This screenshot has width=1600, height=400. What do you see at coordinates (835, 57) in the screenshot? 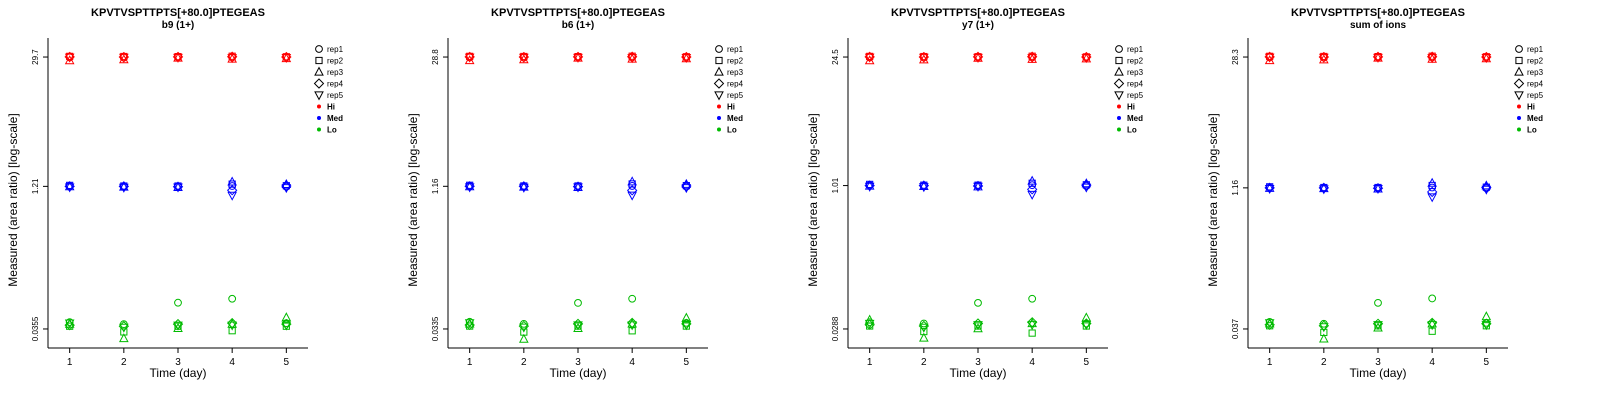
I see `y-tick-label: 24.5` at bounding box center [835, 57].